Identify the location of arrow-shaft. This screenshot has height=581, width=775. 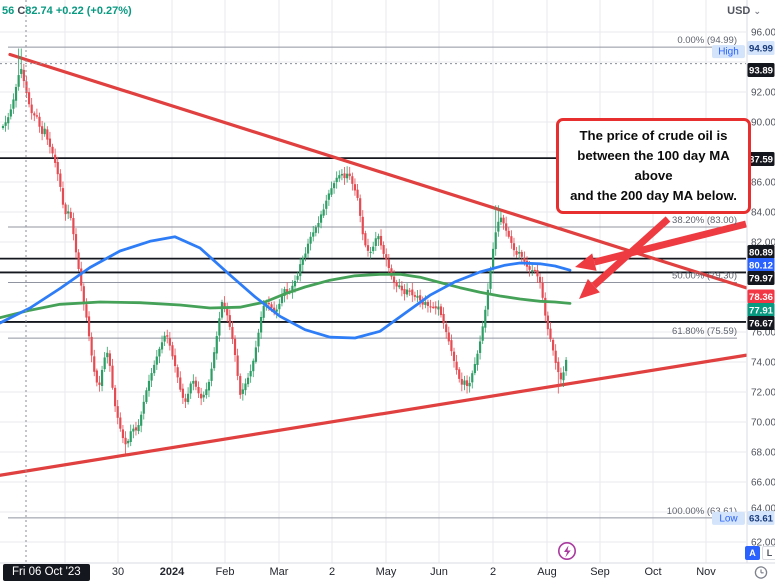
(670, 243).